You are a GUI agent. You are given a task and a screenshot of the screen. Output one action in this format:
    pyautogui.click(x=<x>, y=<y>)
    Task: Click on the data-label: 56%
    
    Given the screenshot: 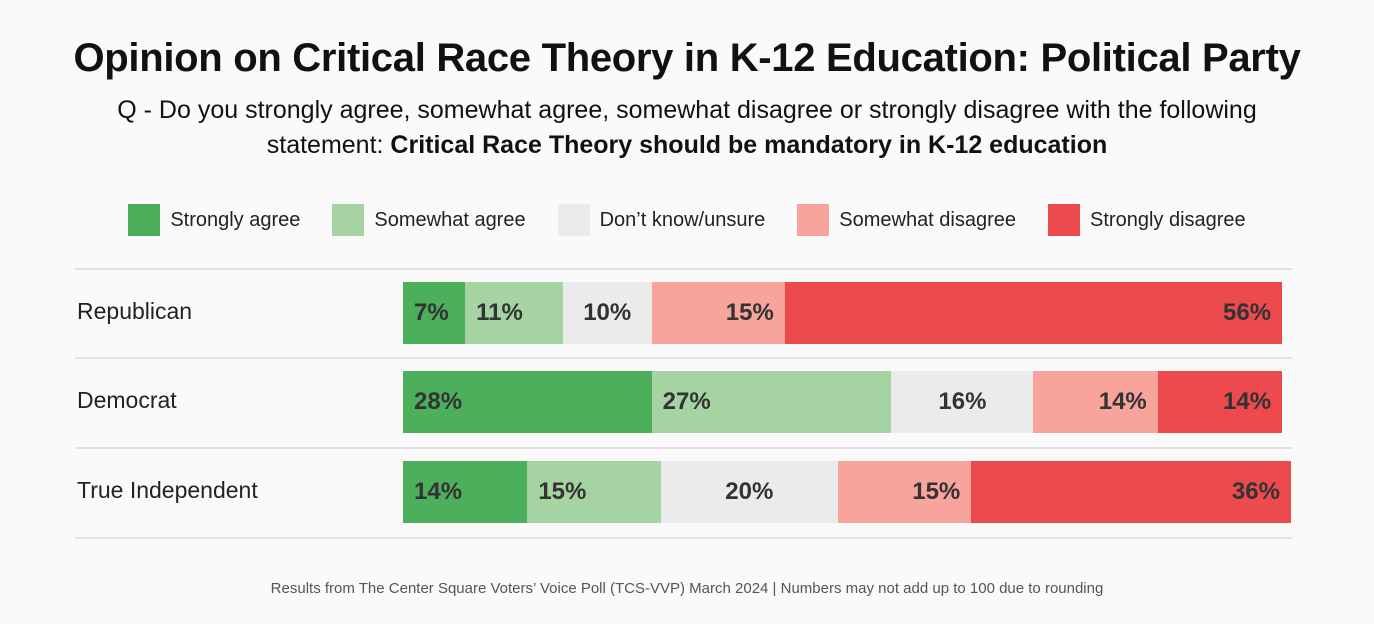 What is the action you would take?
    pyautogui.click(x=1247, y=312)
    